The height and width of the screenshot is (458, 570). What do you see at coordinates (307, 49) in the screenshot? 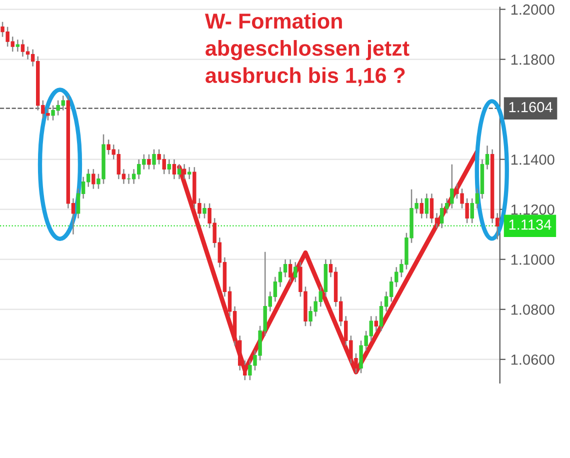
I see `annotation: W- Formation abgeschlossen jetzt ausbruch bis 1,16 ?` at bounding box center [307, 49].